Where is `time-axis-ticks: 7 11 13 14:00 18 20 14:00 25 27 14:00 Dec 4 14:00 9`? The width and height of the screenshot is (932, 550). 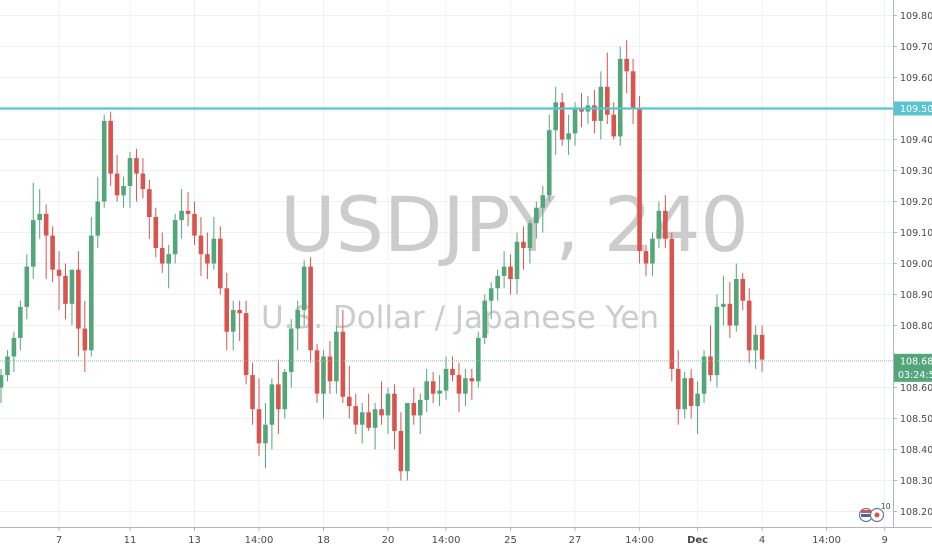 time-axis-ticks: 7 11 13 14:00 18 20 14:00 25 27 14:00 Dec 4 14:00 9 is located at coordinates (472, 536).